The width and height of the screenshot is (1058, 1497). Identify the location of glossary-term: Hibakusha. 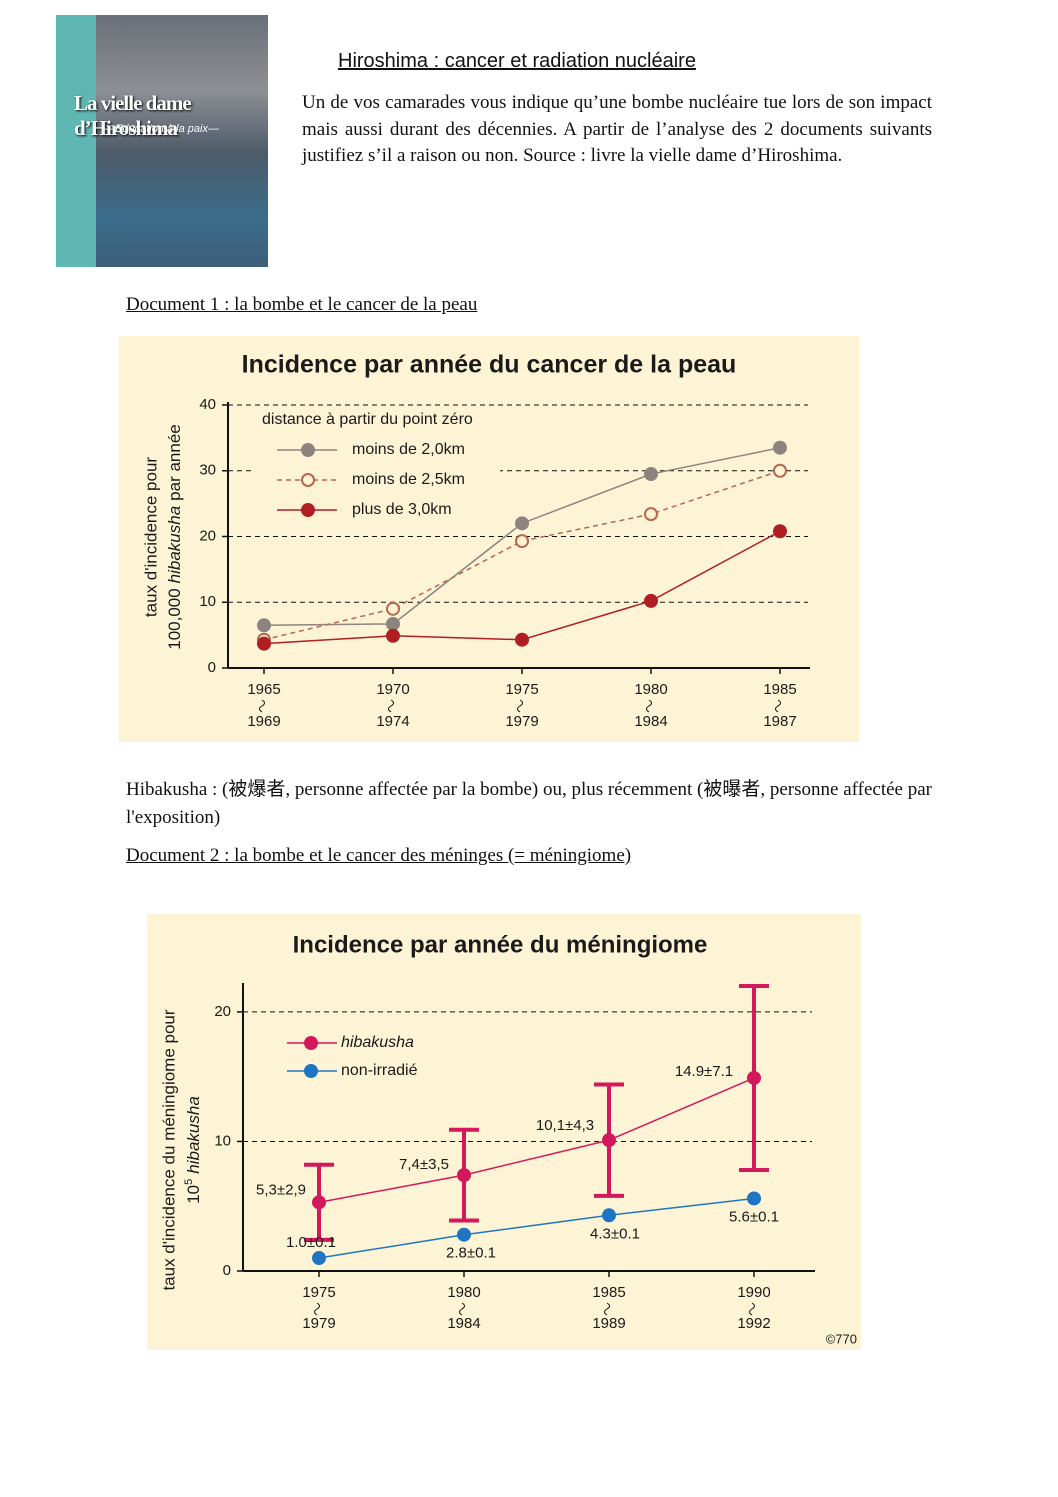
(167, 789).